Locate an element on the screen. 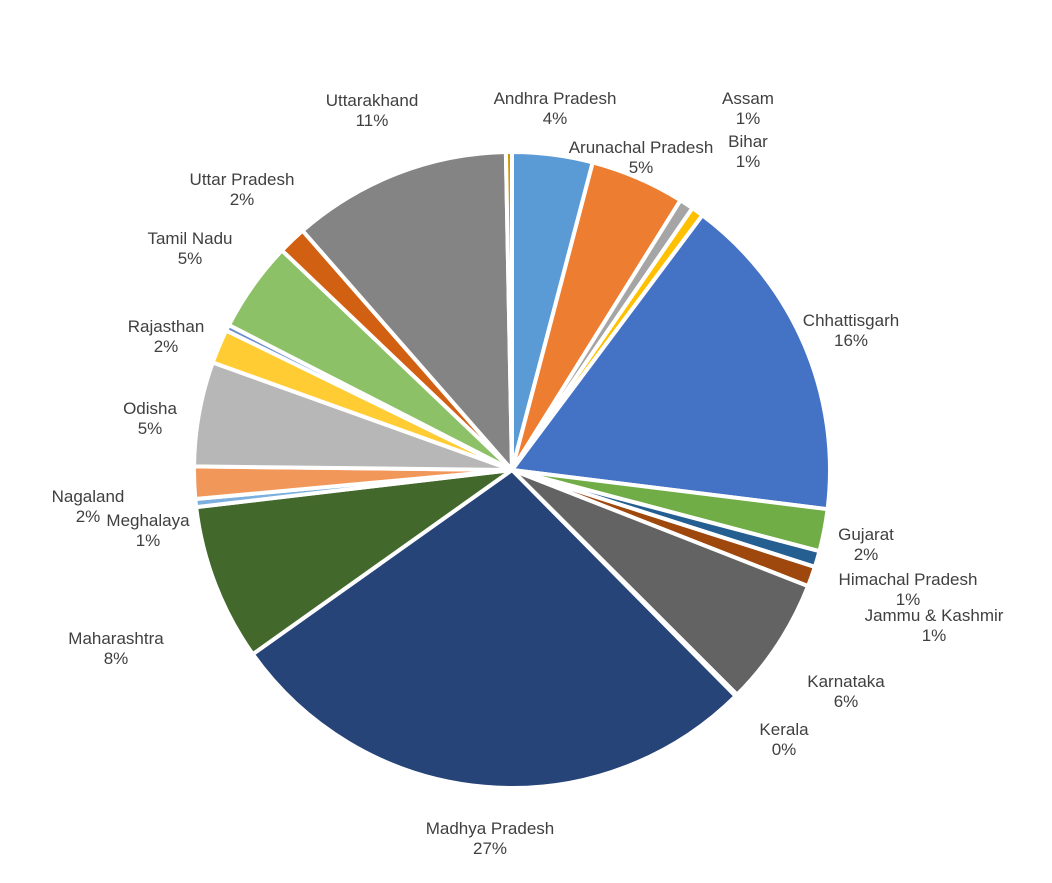 The height and width of the screenshot is (883, 1052). data-label-uttarakhand: Uttarakhand 11% is located at coordinates (372, 110).